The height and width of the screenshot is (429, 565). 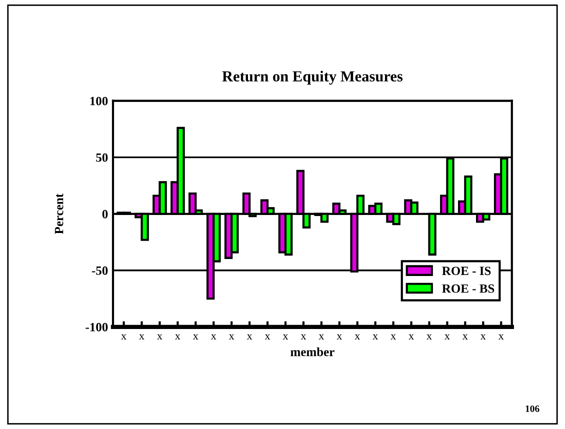 What do you see at coordinates (533, 408) in the screenshot?
I see `text: 106` at bounding box center [533, 408].